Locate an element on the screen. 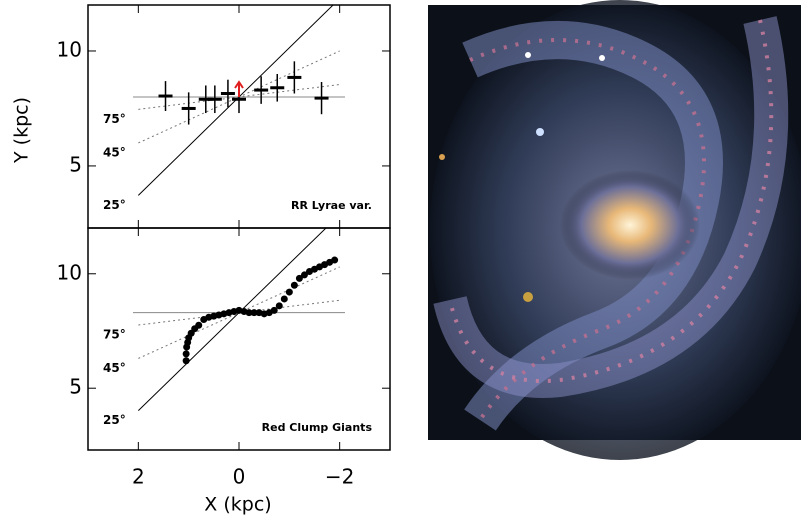 Image resolution: width=801 pixels, height=527 pixels. x-tick-label: 0 is located at coordinates (239, 477).